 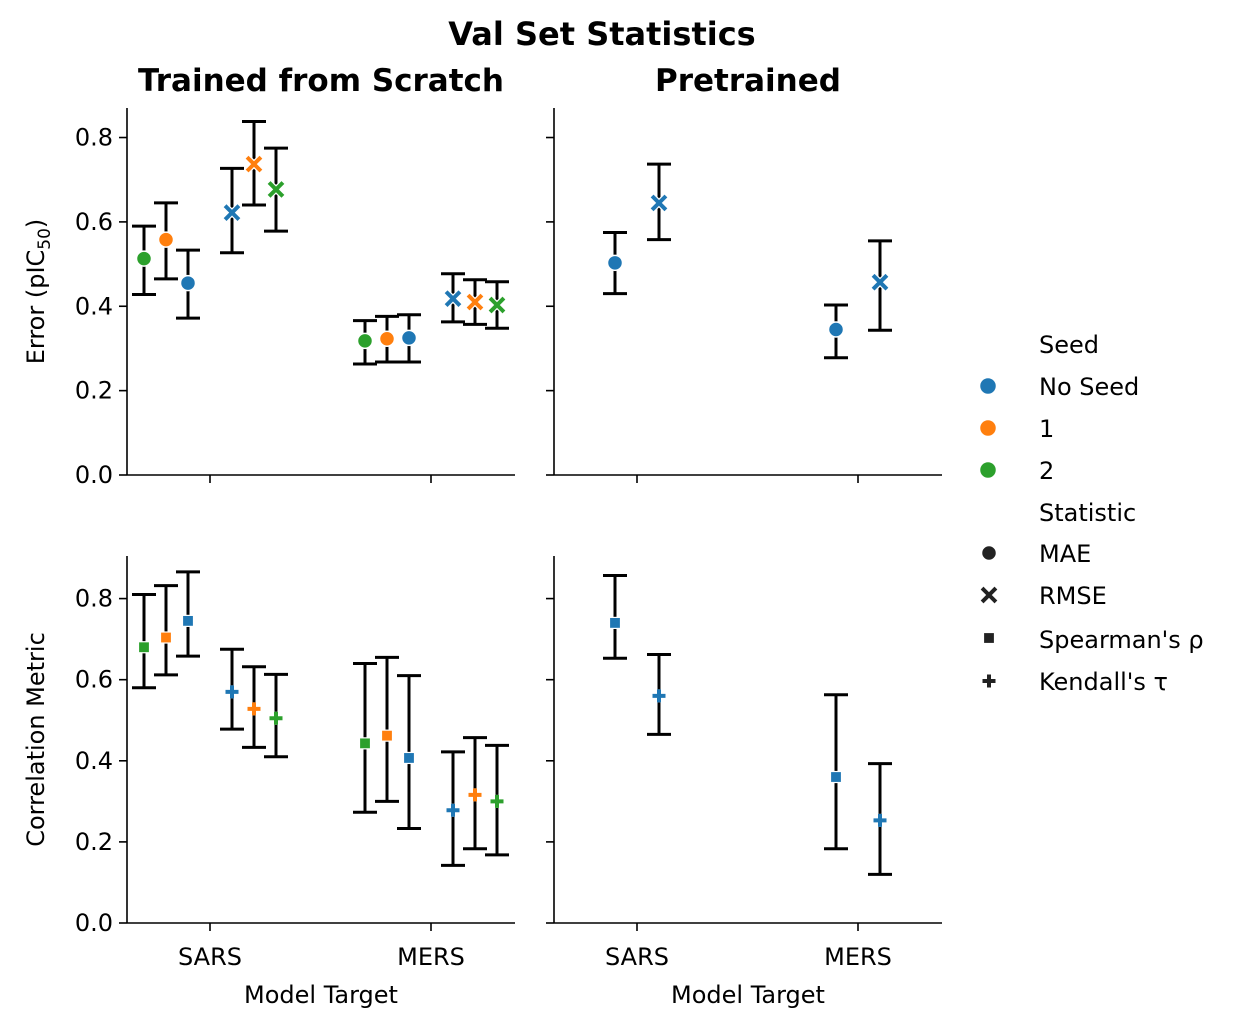 I want to click on legend-seed-title: Seed, so click(x=1069, y=345).